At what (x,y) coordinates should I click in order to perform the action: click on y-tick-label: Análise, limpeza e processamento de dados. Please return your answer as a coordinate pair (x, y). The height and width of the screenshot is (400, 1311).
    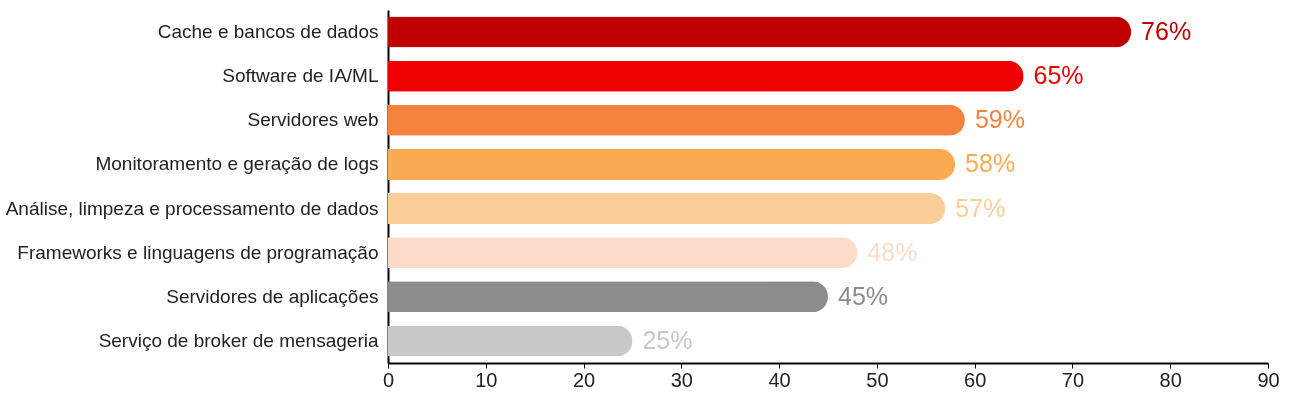
    Looking at the image, I should click on (192, 208).